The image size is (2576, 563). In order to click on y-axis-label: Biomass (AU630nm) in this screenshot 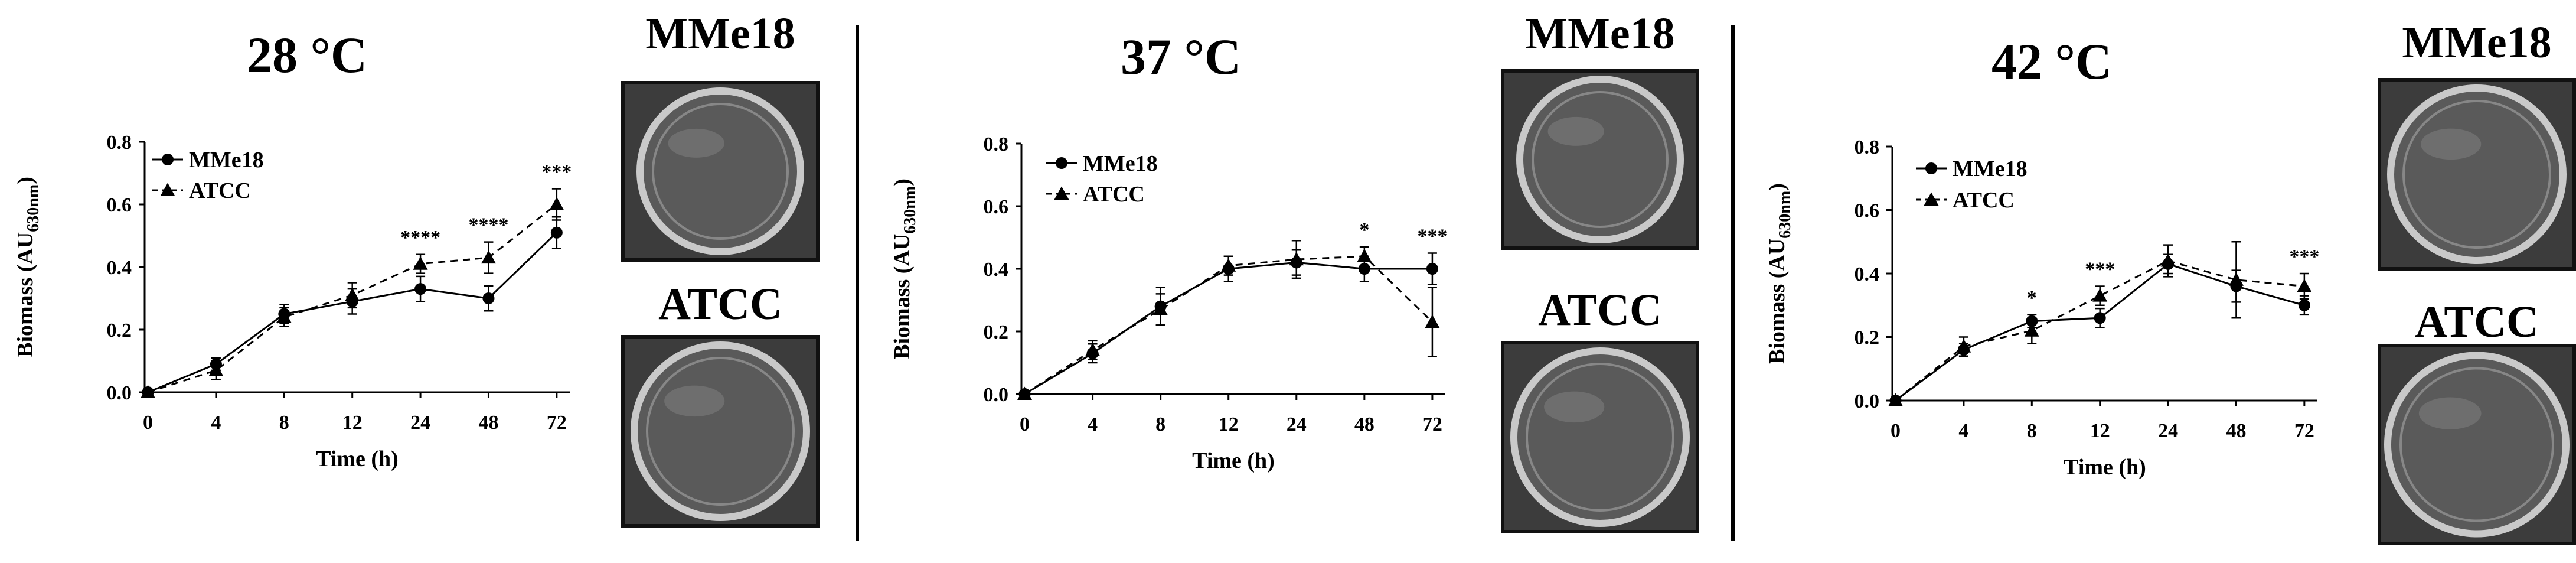, I will do `click(1779, 273)`.